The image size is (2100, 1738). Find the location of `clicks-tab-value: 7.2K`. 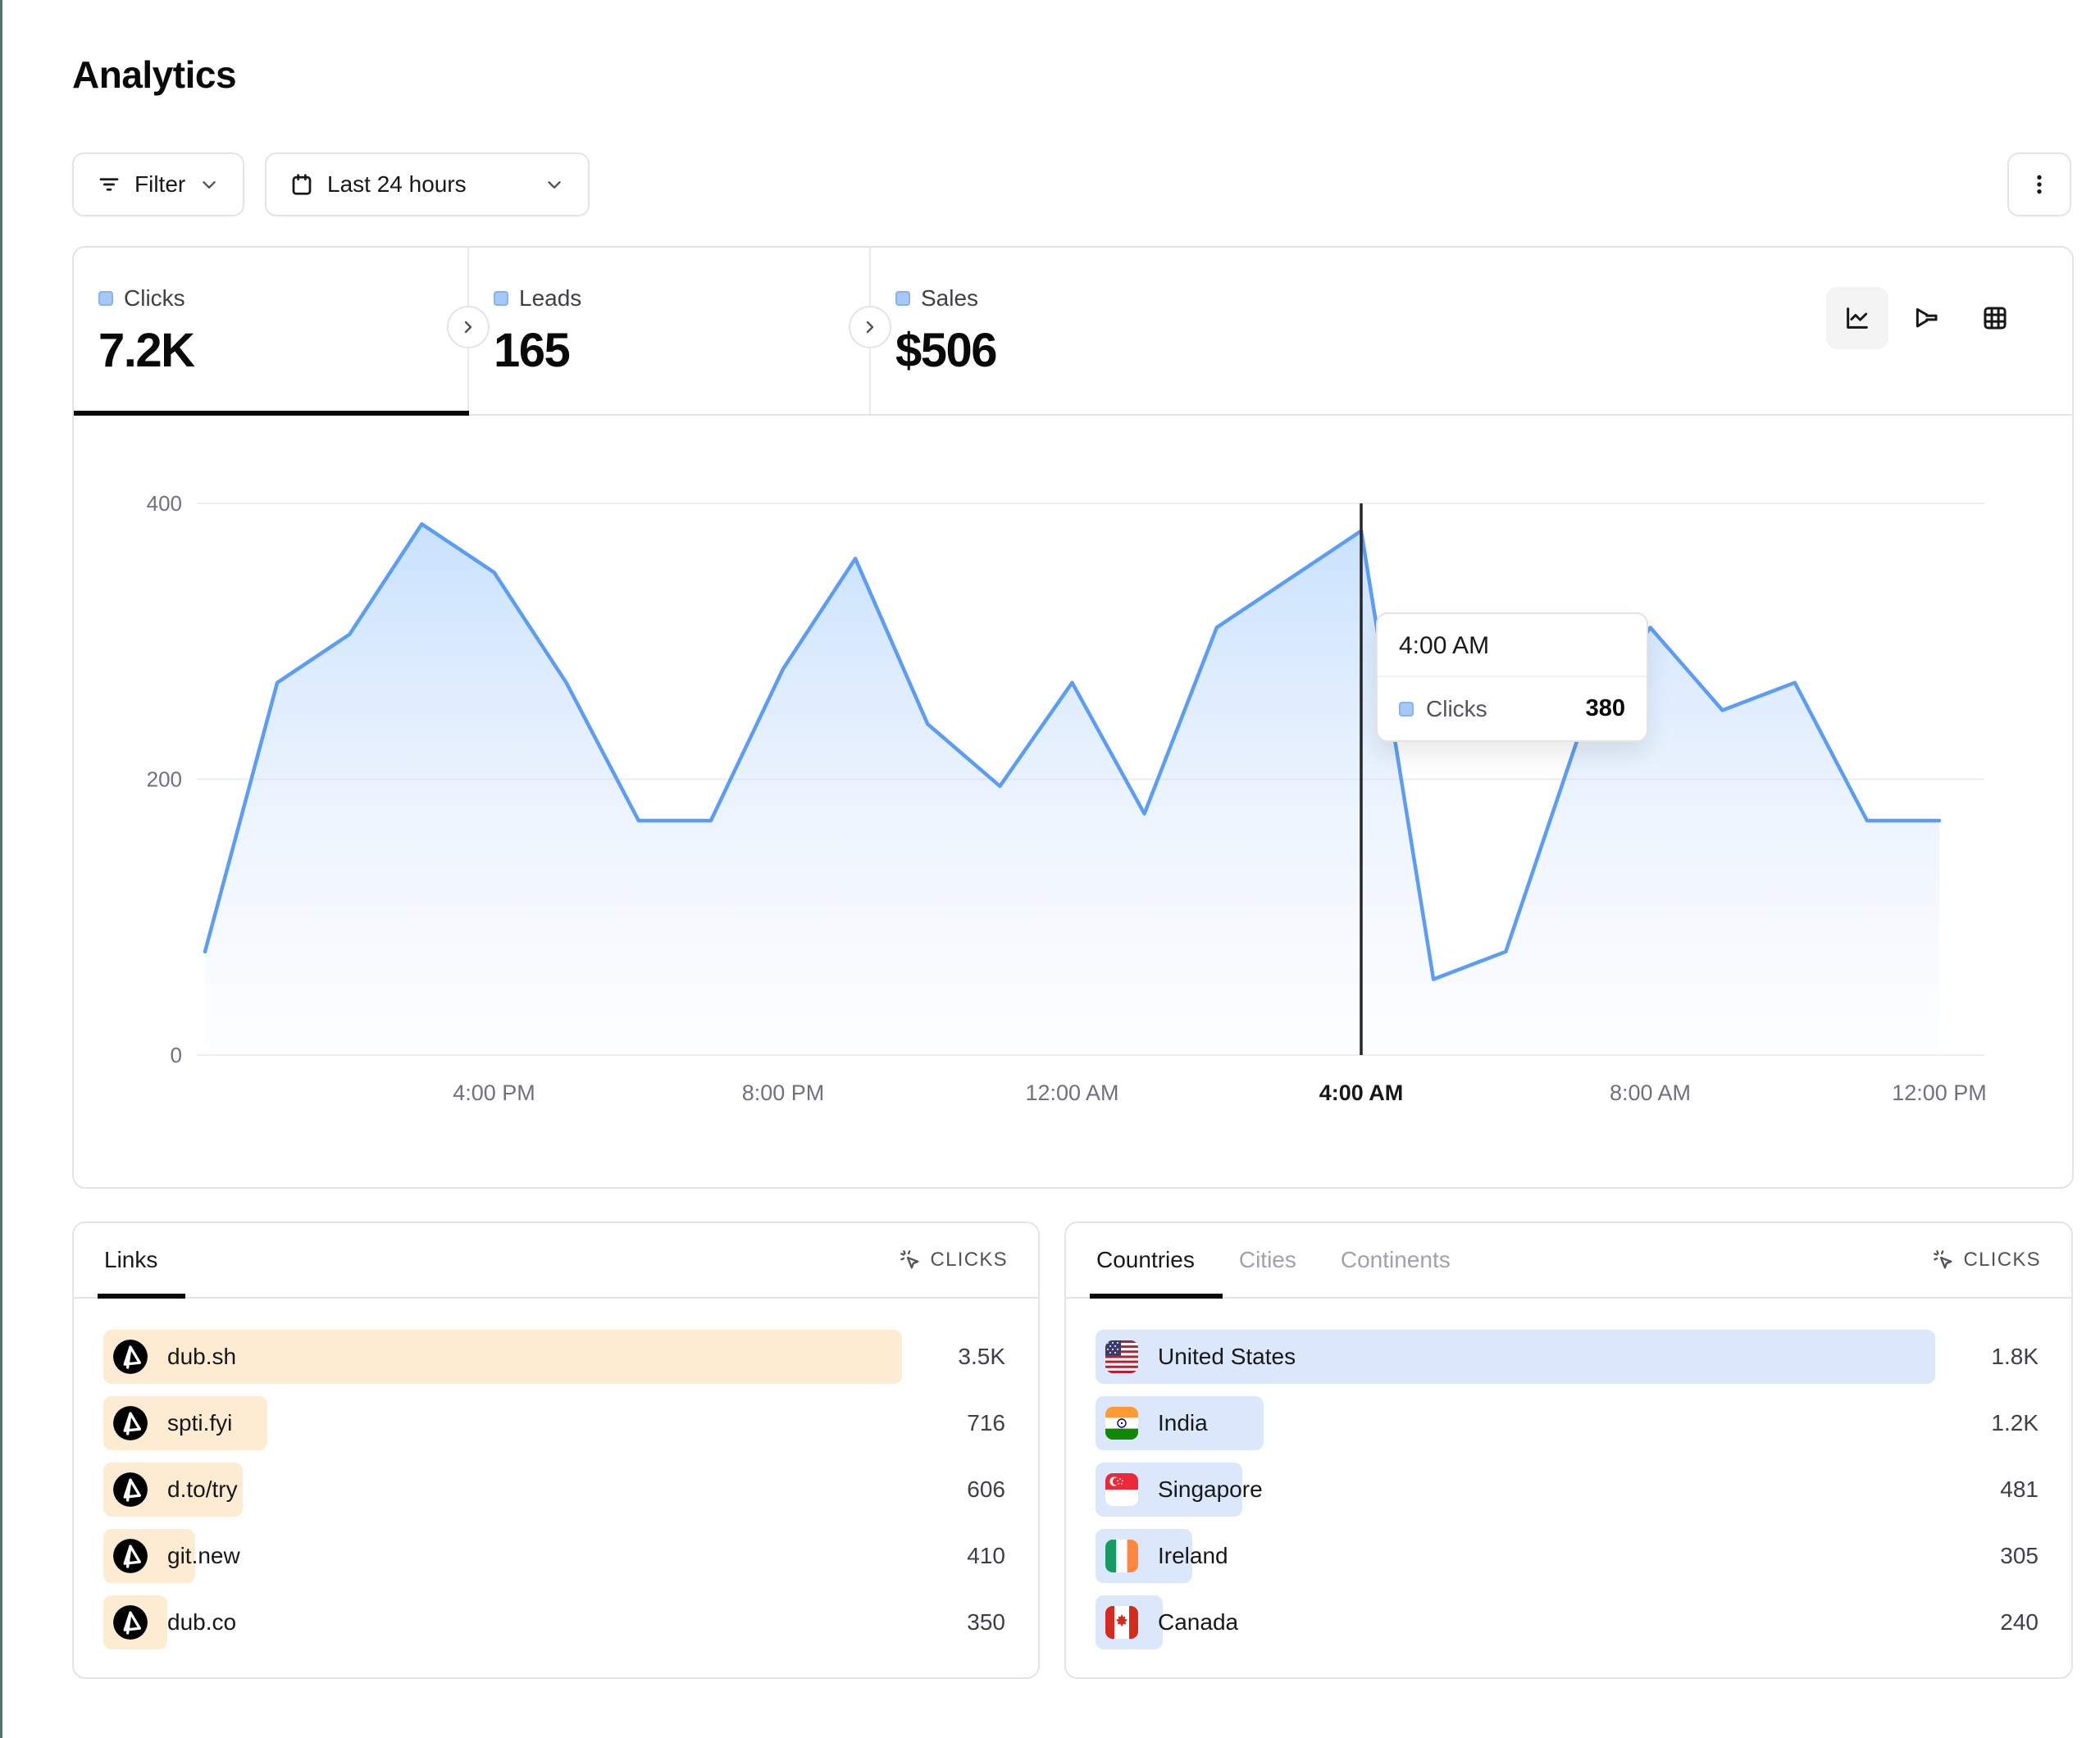

clicks-tab-value: 7.2K is located at coordinates (146, 350).